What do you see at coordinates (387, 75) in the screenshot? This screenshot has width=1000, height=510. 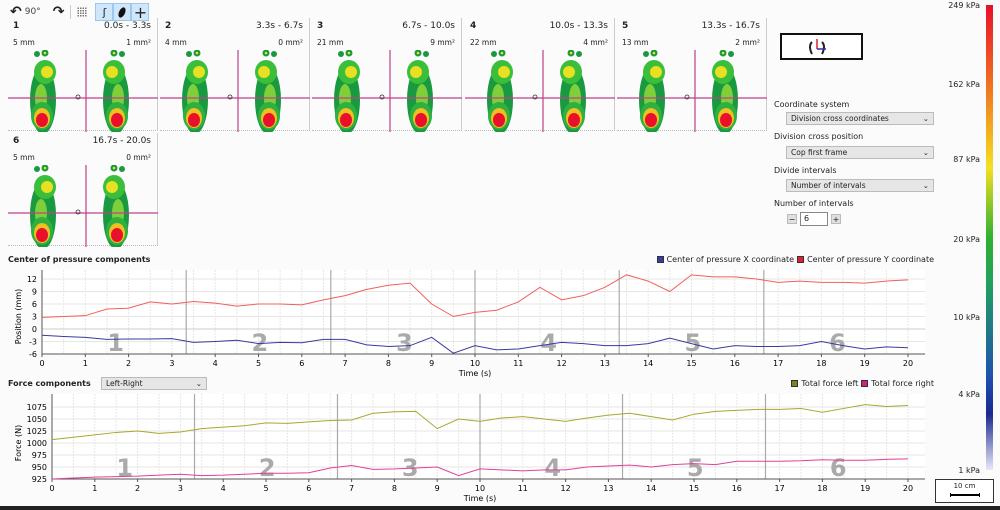 I see `pressure-panel: 3 6.7s - 10.0s 21 mm 9 mm²` at bounding box center [387, 75].